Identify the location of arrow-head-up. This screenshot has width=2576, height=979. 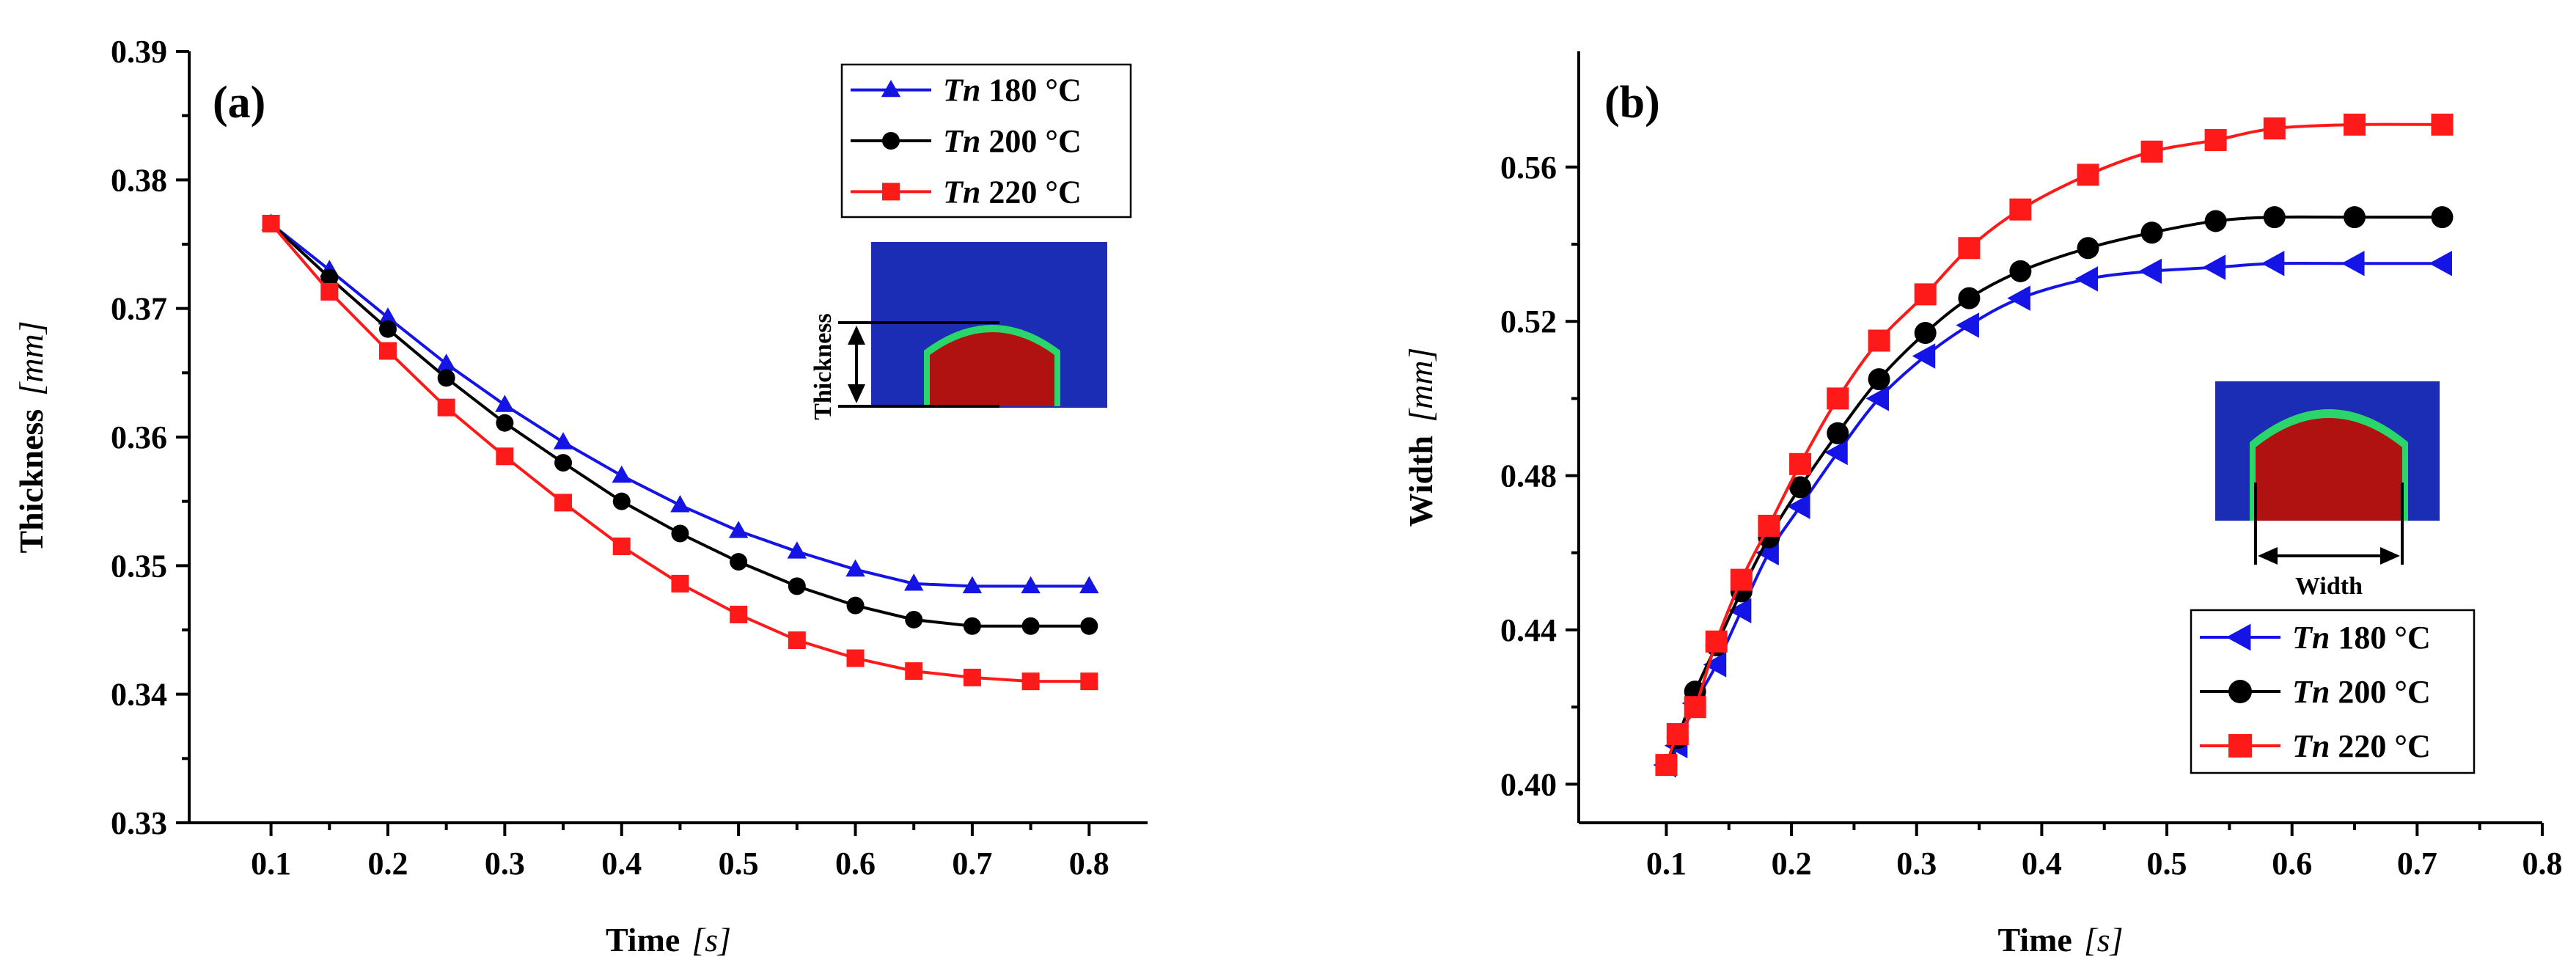
(856, 335).